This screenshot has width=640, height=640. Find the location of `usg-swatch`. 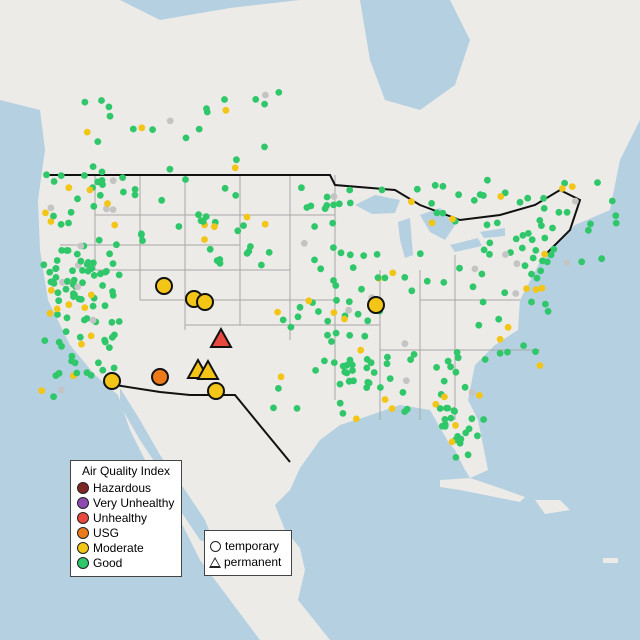

usg-swatch is located at coordinates (83, 533).